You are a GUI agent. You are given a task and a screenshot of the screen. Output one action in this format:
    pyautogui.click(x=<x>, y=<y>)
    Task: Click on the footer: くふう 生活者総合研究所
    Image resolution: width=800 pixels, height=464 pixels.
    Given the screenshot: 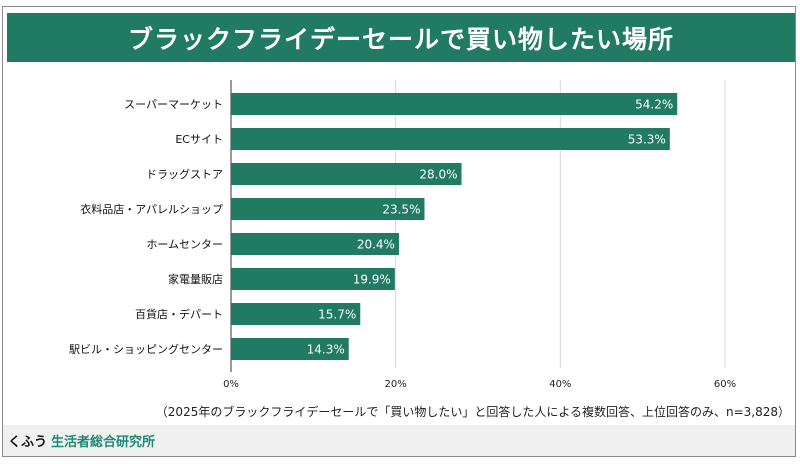 What is the action you would take?
    pyautogui.click(x=399, y=440)
    